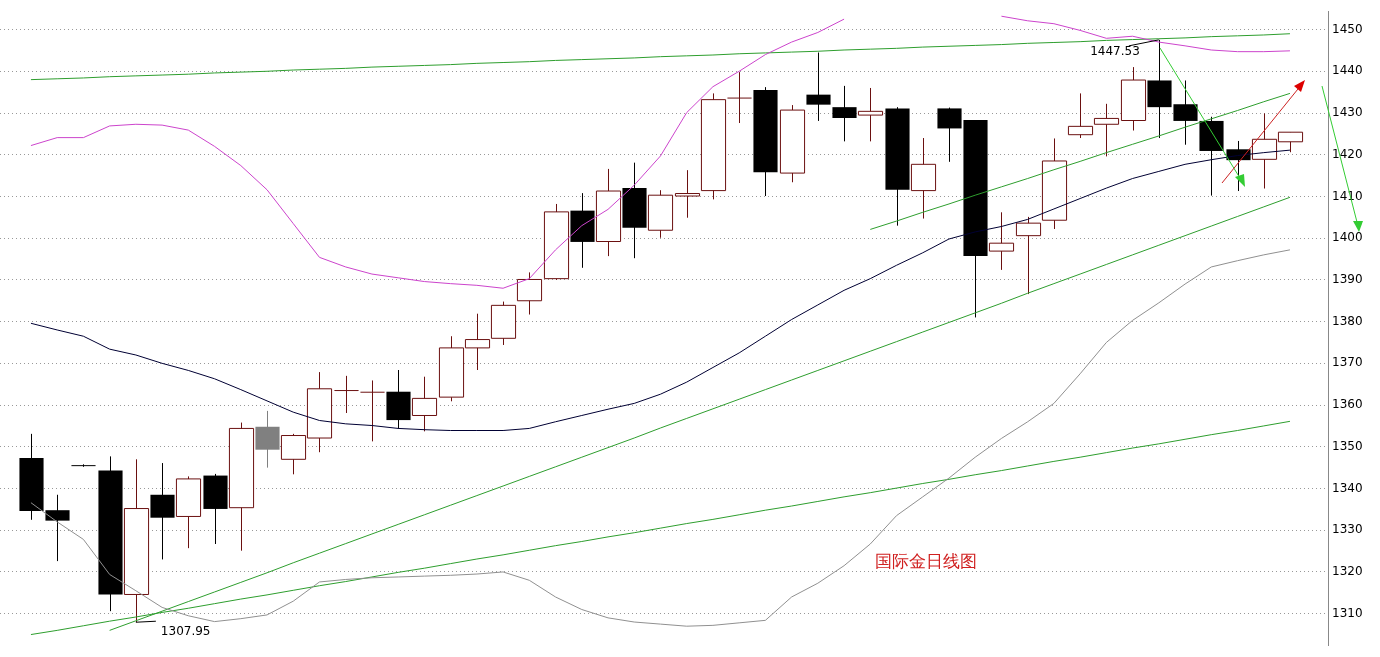  Describe the element at coordinates (1347, 28) in the screenshot. I see `y-tick-label: 1450` at that location.